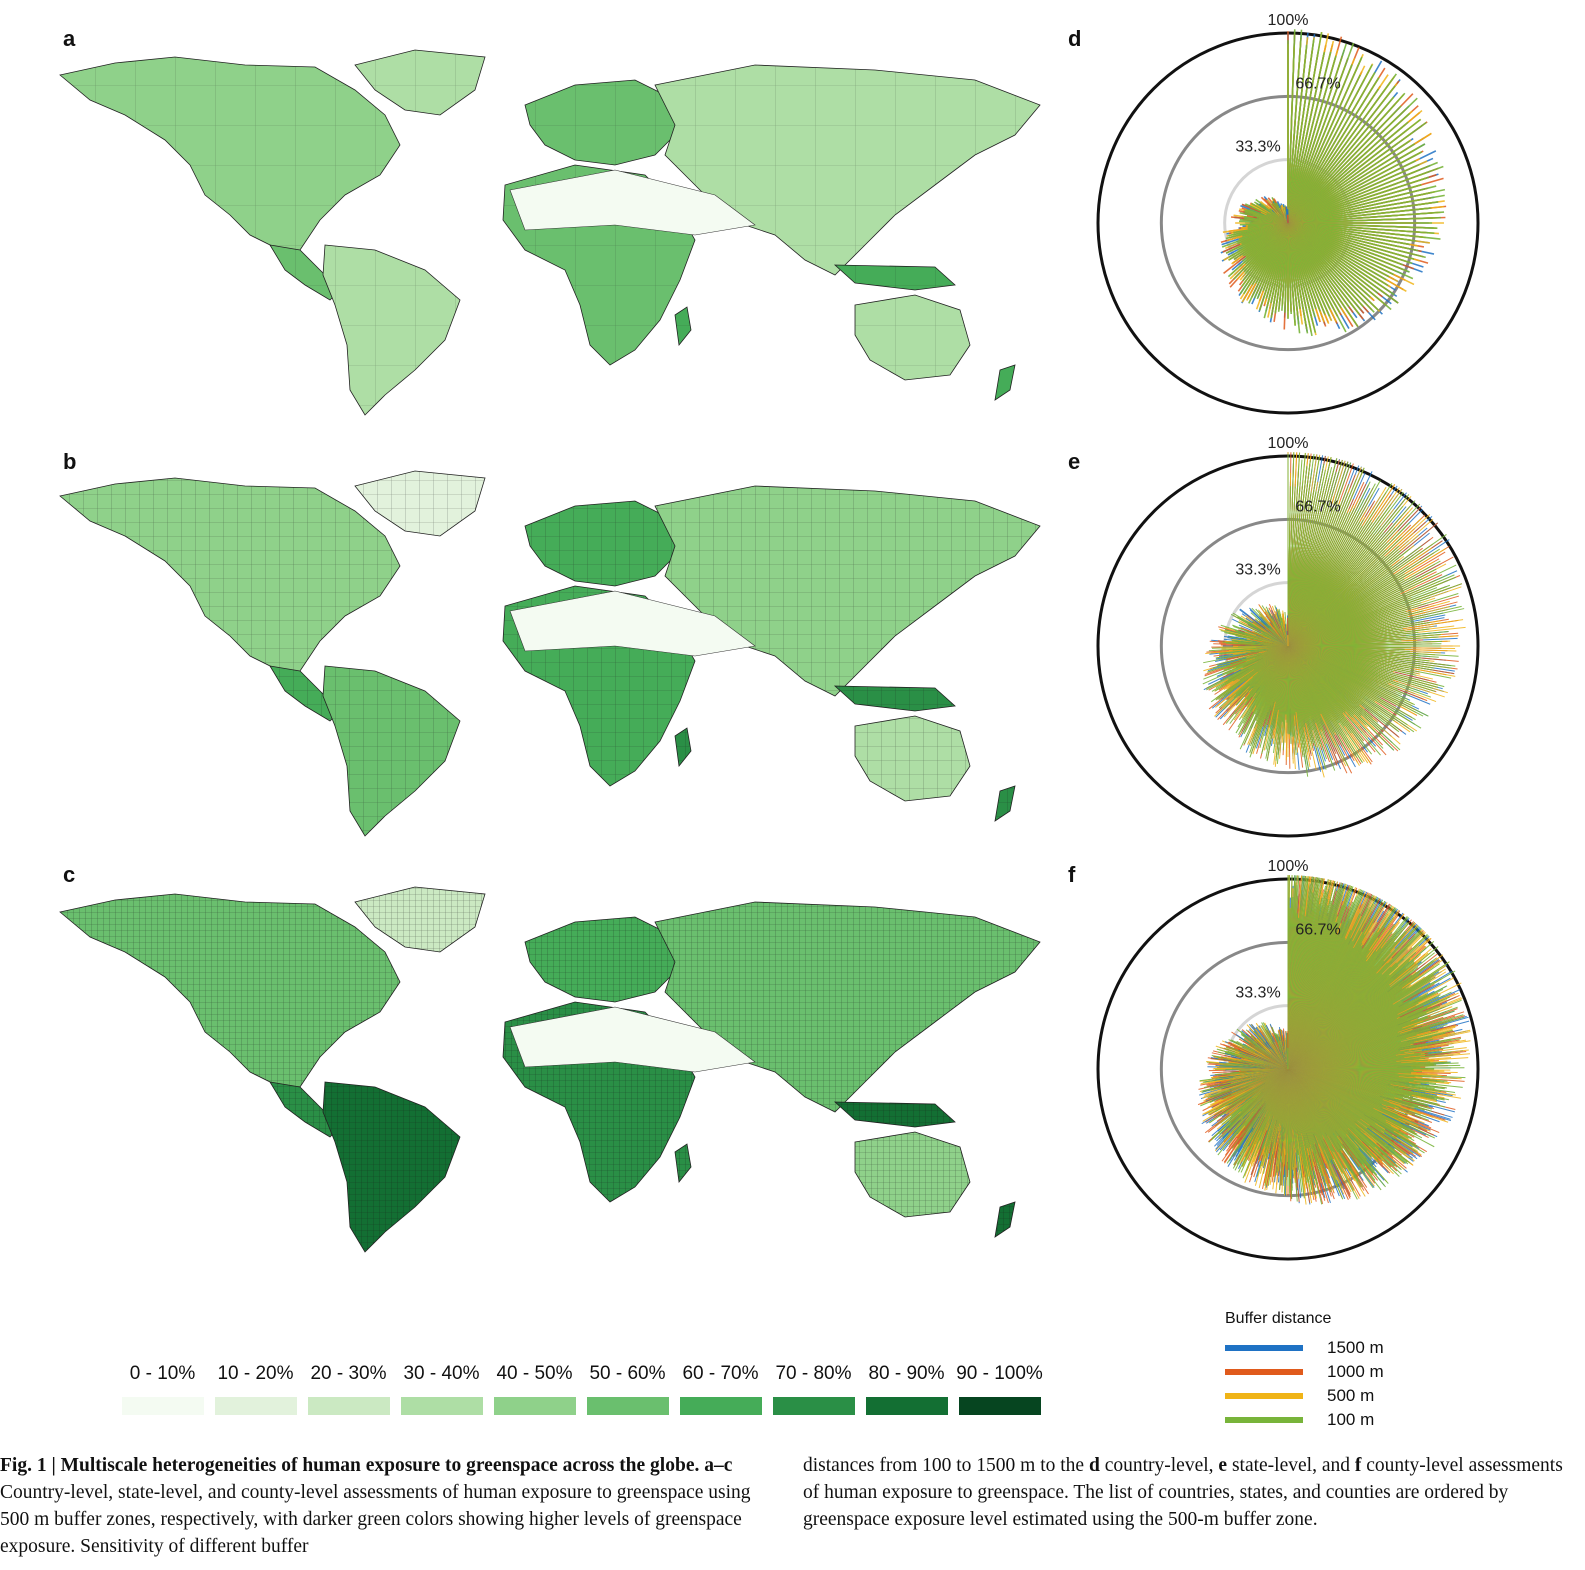 The width and height of the screenshot is (1585, 1570). Describe the element at coordinates (1074, 461) in the screenshot. I see `panel-label-e: e` at that location.